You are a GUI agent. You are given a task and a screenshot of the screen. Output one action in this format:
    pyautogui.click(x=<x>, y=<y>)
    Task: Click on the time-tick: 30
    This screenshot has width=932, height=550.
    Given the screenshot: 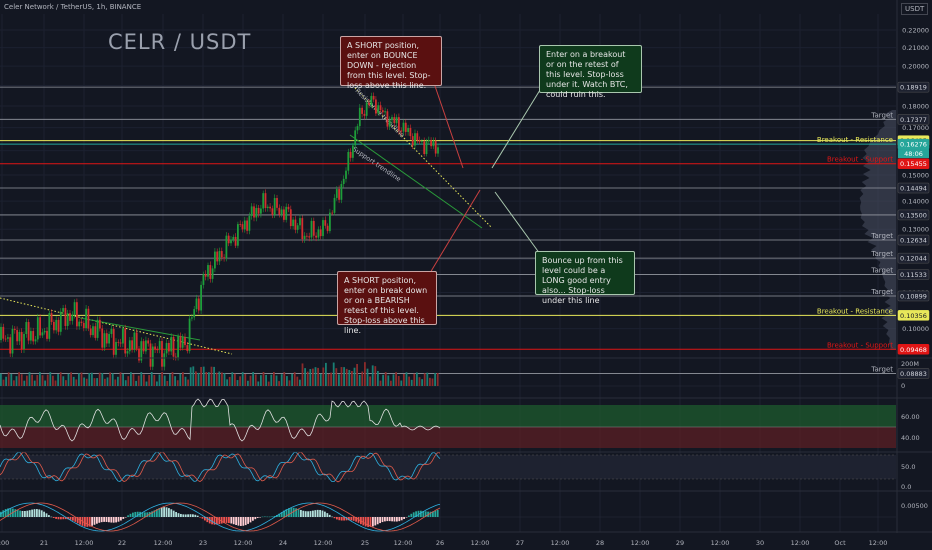 What is the action you would take?
    pyautogui.click(x=760, y=543)
    